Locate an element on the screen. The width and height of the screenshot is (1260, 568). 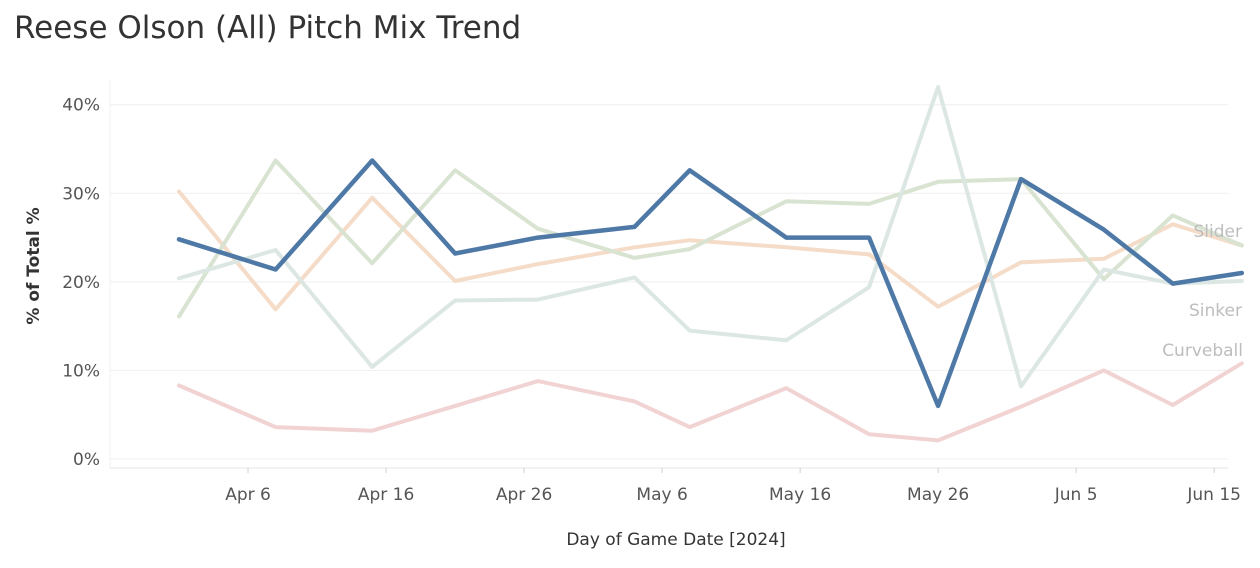
series-labels: Slider Sinker Curveball is located at coordinates (1202, 291).